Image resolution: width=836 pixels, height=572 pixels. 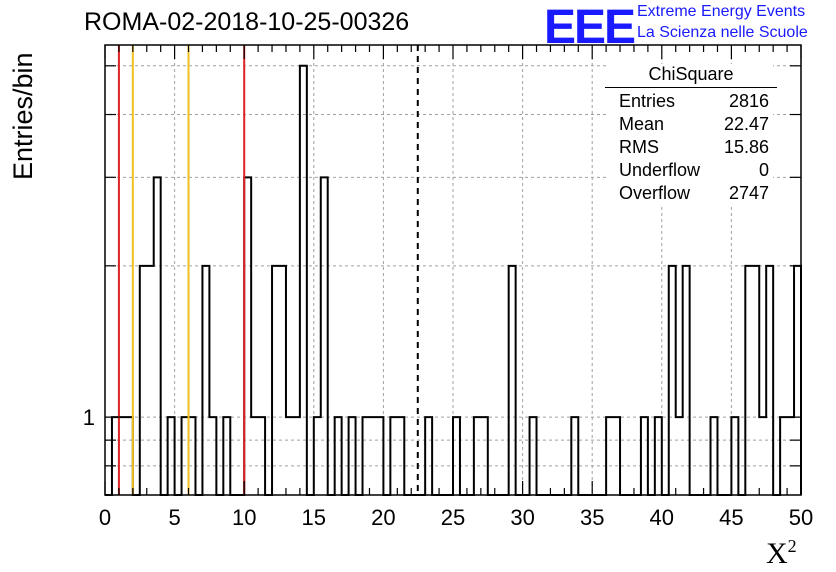 I want to click on x-tick-label: 35, so click(x=592, y=517).